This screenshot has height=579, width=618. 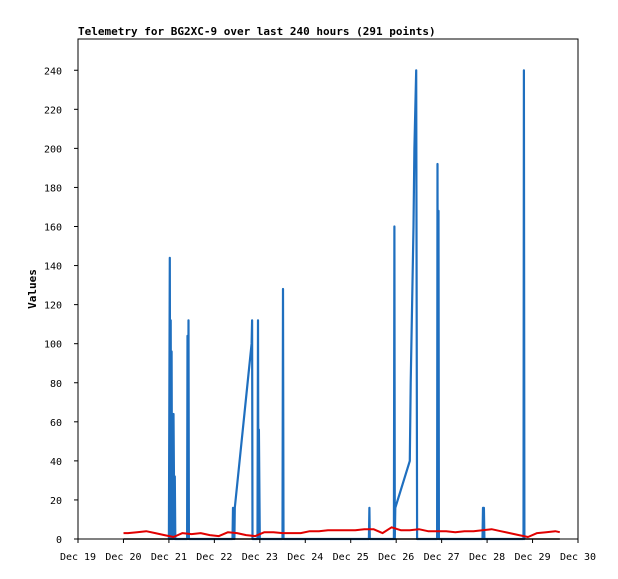 I want to click on y-tick-label: 60, so click(x=56, y=423).